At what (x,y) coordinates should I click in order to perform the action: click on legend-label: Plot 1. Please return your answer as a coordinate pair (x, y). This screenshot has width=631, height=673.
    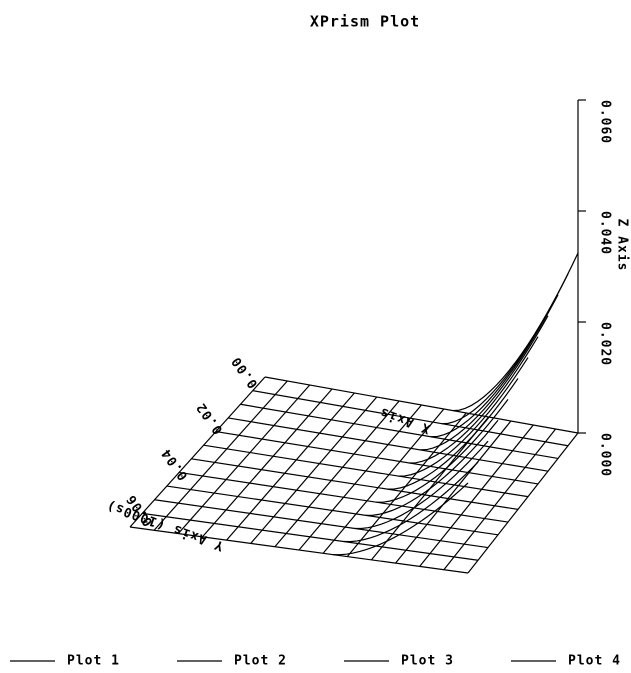
    Looking at the image, I should click on (93, 661).